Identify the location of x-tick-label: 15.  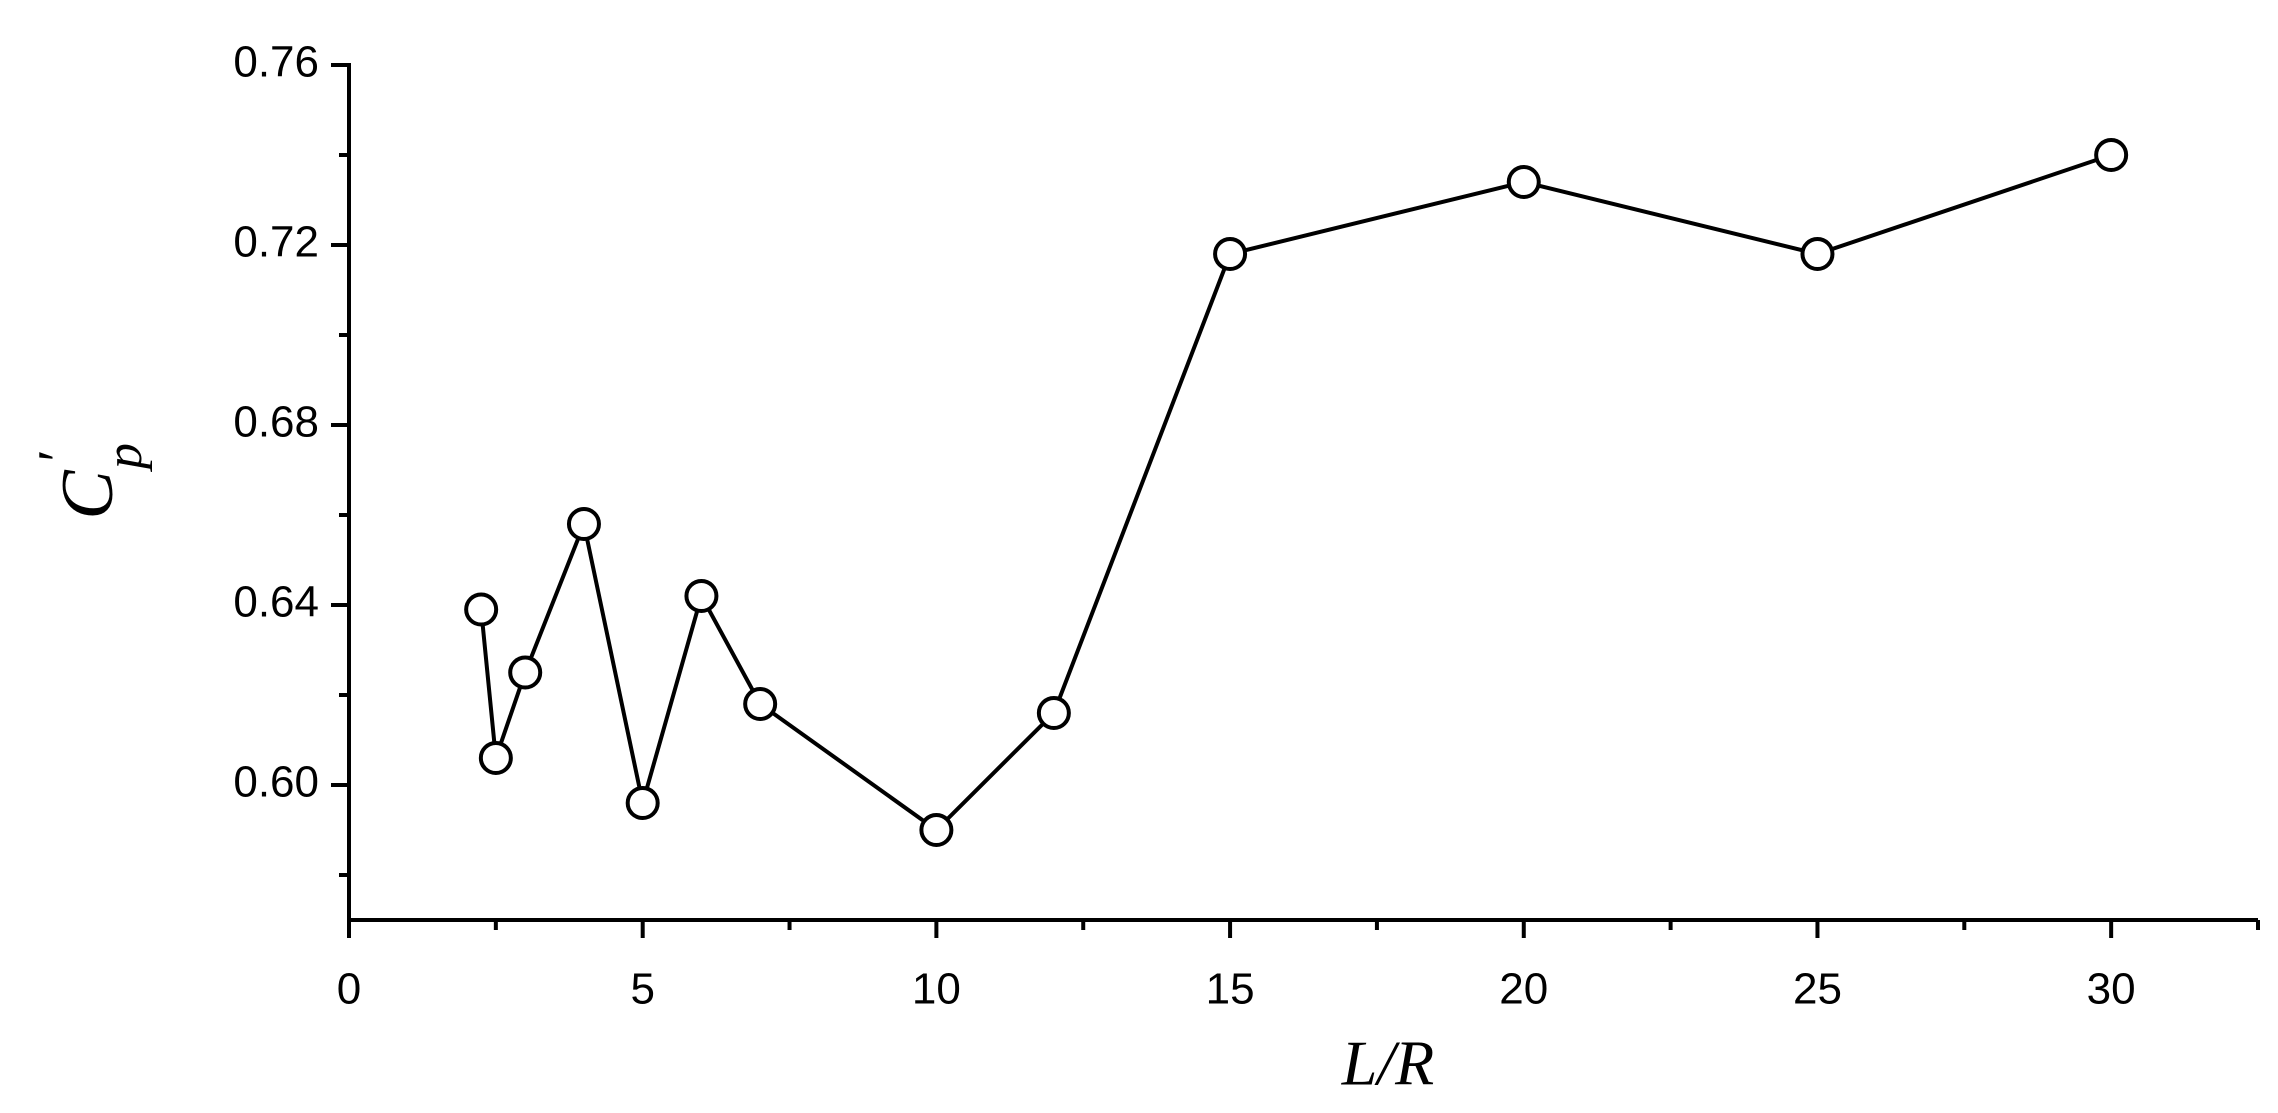
(1230, 989).